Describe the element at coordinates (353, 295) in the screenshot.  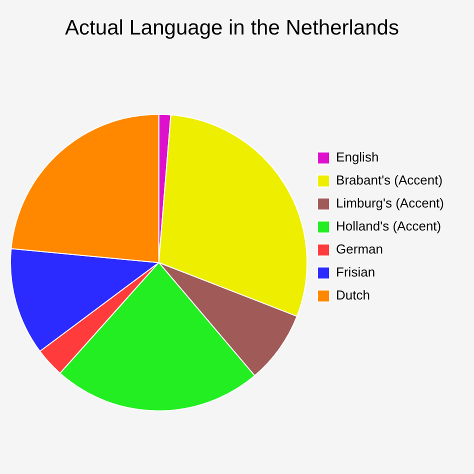
I see `legend-label: Dutch` at that location.